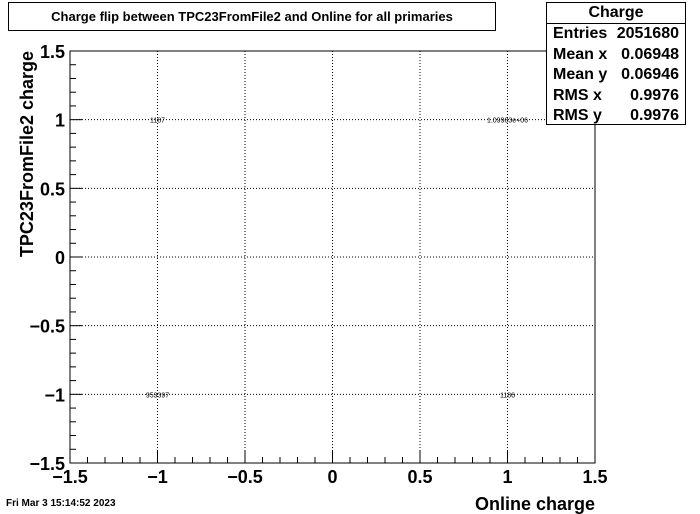 This screenshot has height=514, width=700. What do you see at coordinates (507, 477) in the screenshot?
I see `x-tick-label: 1` at bounding box center [507, 477].